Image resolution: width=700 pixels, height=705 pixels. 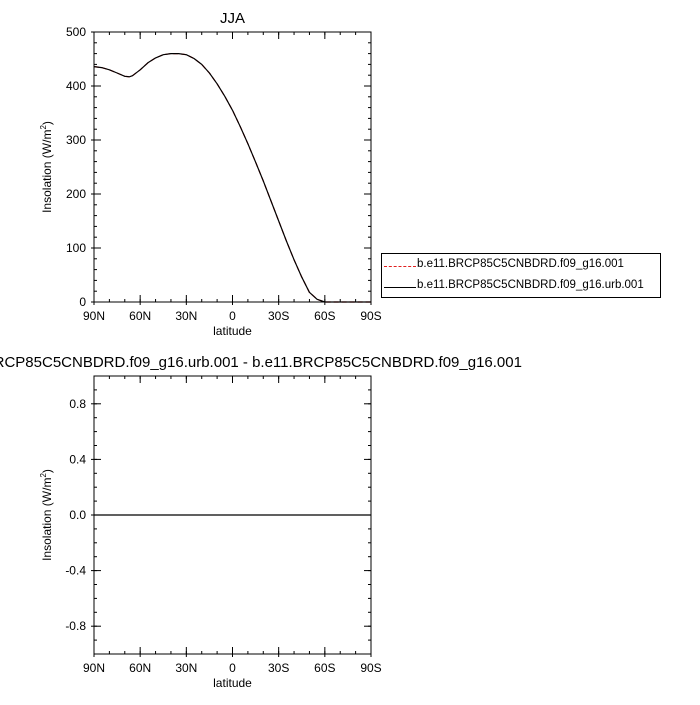 What do you see at coordinates (75, 626) in the screenshot?
I see `y-tick-label: -0.8` at bounding box center [75, 626].